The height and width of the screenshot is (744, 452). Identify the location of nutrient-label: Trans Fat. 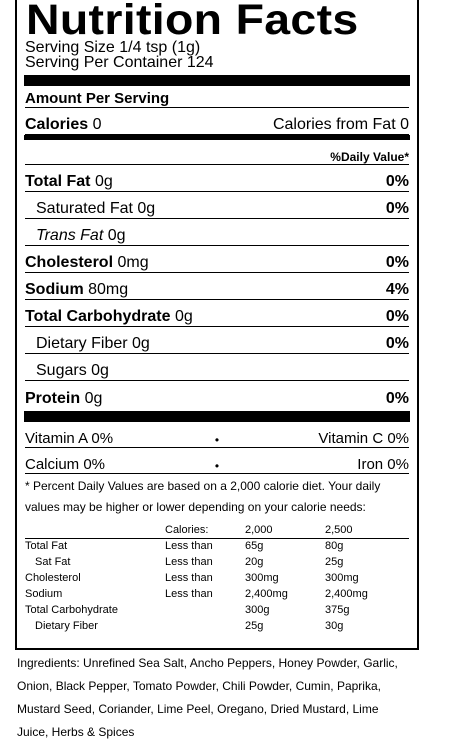
(70, 235).